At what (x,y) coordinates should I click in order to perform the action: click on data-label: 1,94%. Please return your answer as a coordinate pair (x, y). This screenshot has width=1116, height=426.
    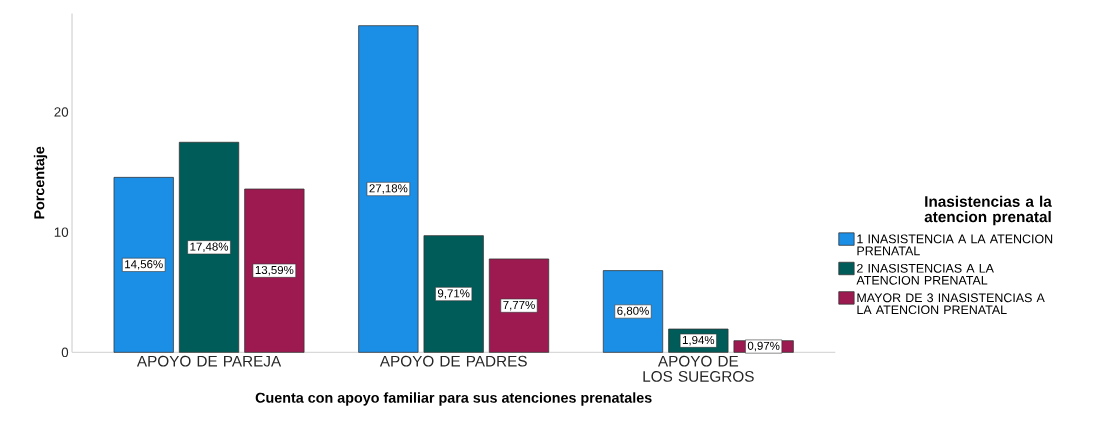
    Looking at the image, I should click on (698, 340).